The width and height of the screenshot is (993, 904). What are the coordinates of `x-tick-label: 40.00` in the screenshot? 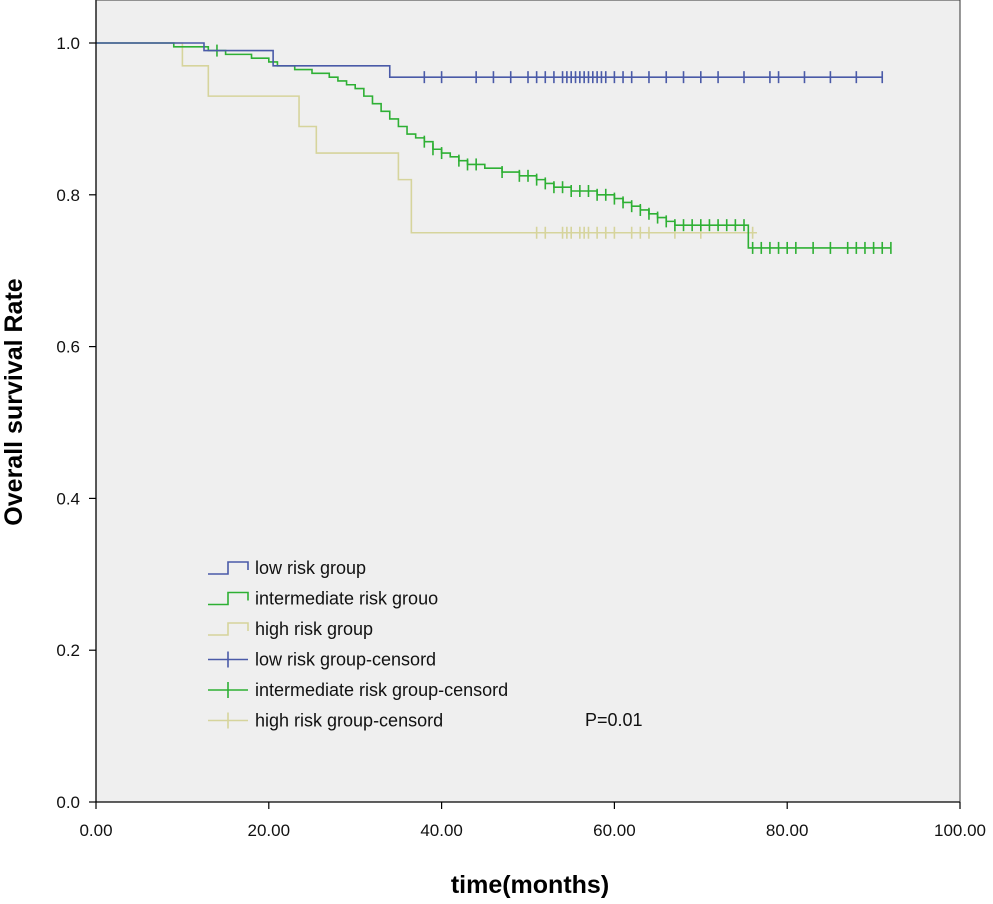 It's located at (441, 830).